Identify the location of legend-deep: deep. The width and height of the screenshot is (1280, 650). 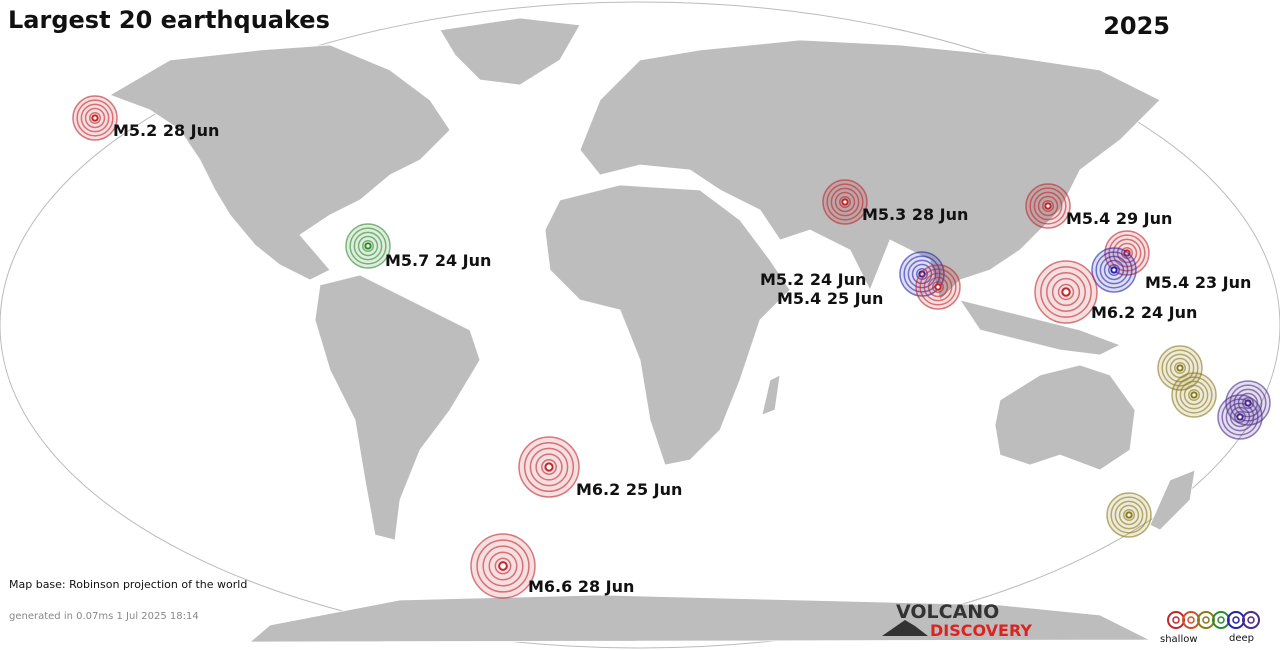
(1241, 638).